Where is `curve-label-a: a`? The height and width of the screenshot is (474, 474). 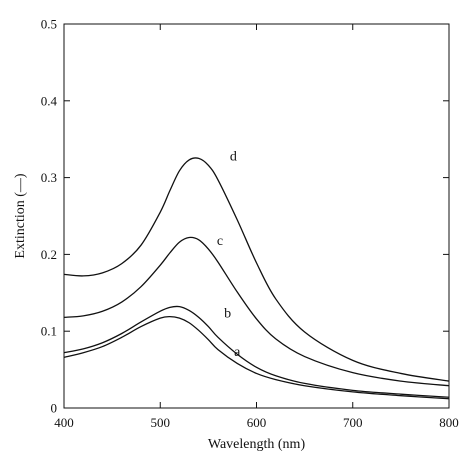
curve-label-a: a is located at coordinates (237, 352).